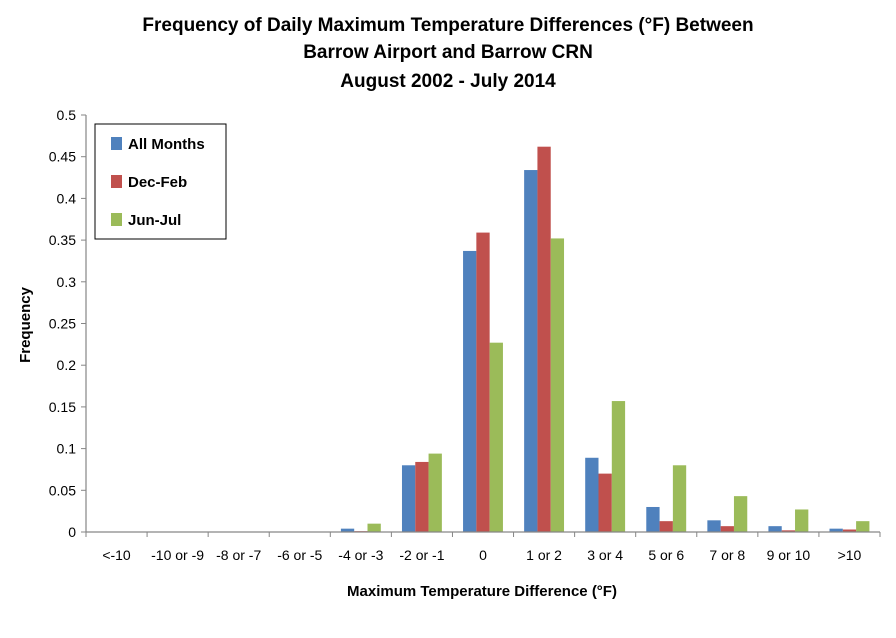 The image size is (896, 638). Describe the element at coordinates (67, 365) in the screenshot. I see `y-tick-label: 0.2` at that location.